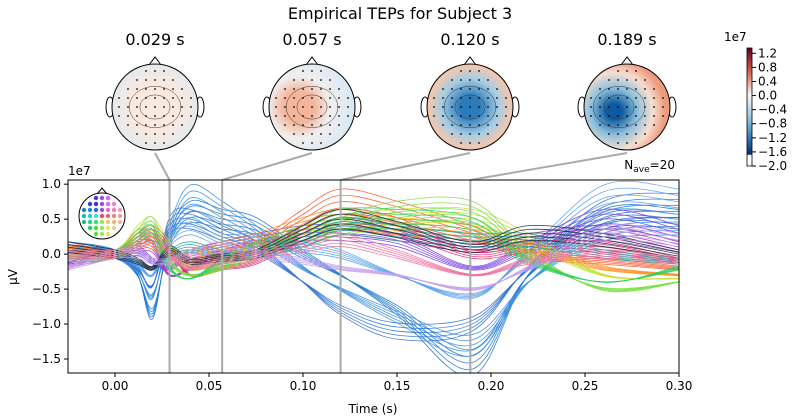 This screenshot has height=420, width=800. I want to click on time-connectors, so click(391, 166).